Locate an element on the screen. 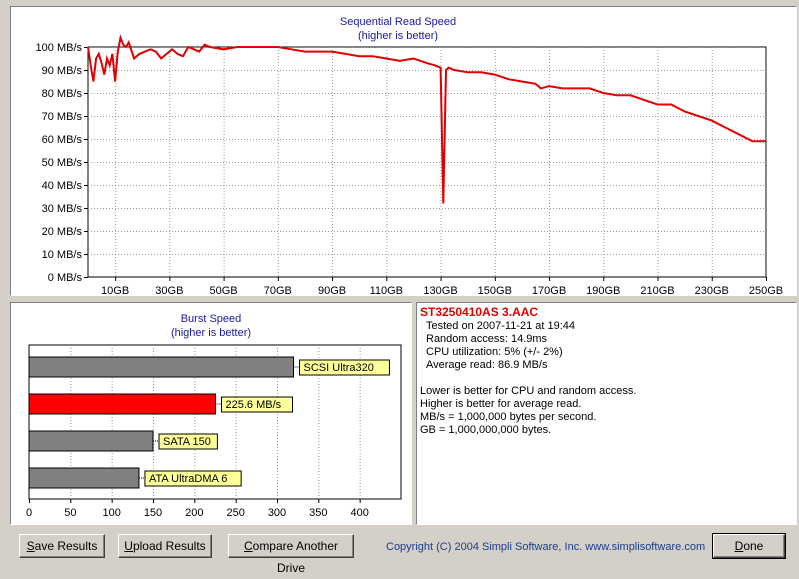  seq-y-tick-label: 100 MB/s is located at coordinates (59, 48).